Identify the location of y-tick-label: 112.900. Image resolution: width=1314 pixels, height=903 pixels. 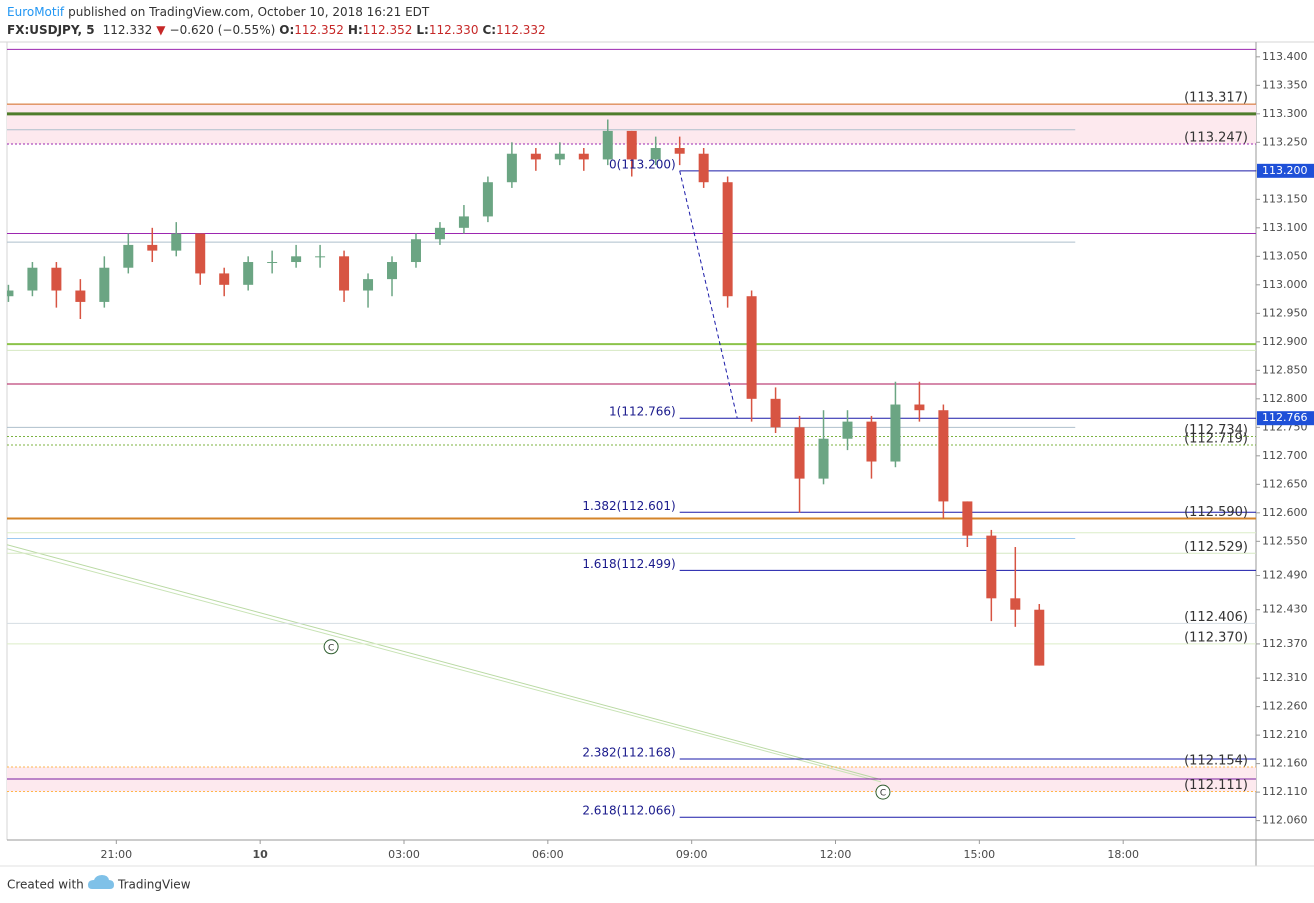
(1285, 341).